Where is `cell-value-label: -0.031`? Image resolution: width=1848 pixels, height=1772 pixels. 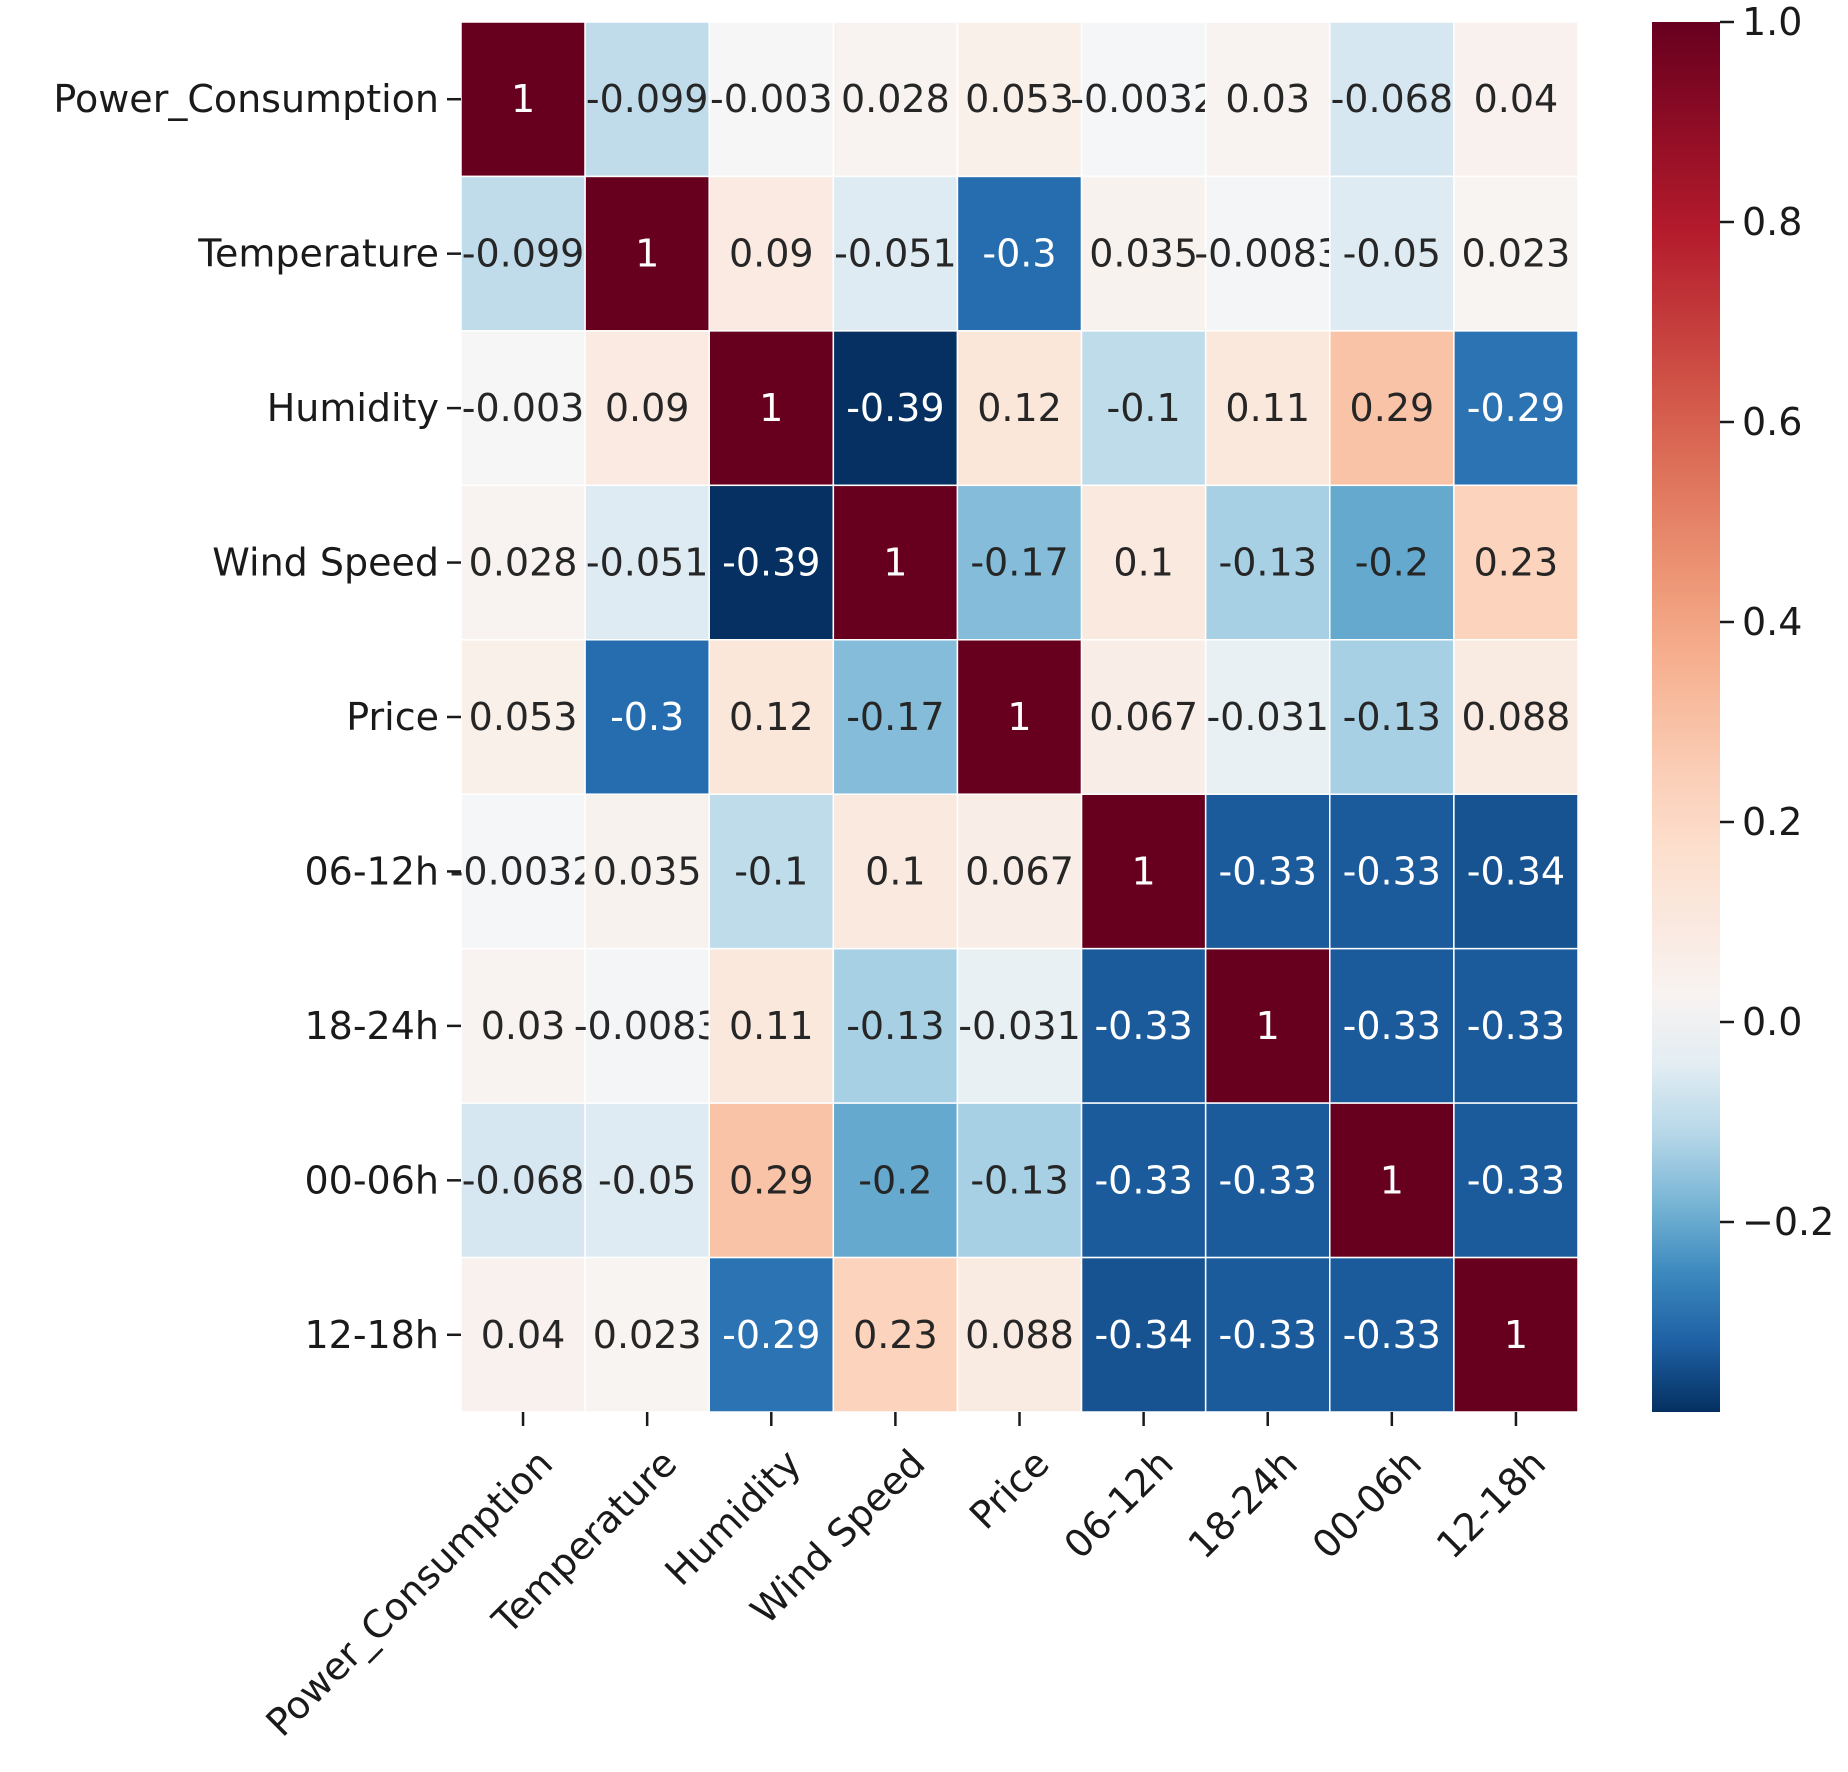 cell-value-label: -0.031 is located at coordinates (1019, 1026).